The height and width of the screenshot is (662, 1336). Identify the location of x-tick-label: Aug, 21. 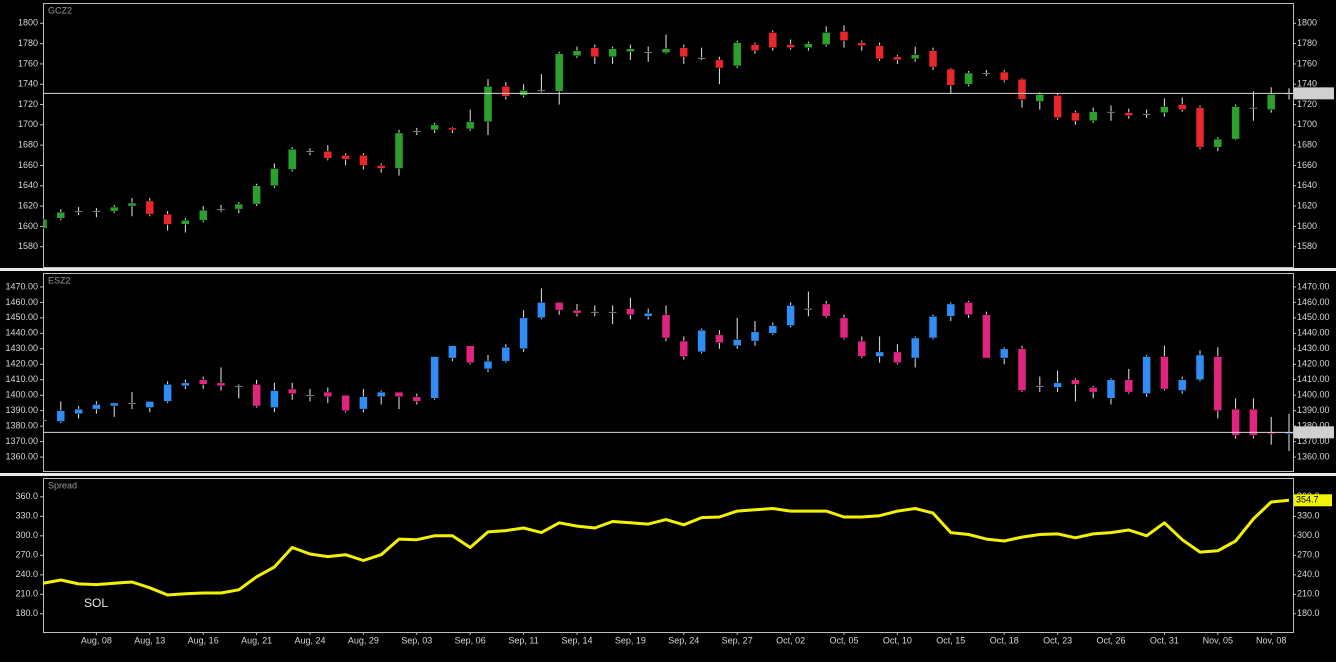
(256, 640).